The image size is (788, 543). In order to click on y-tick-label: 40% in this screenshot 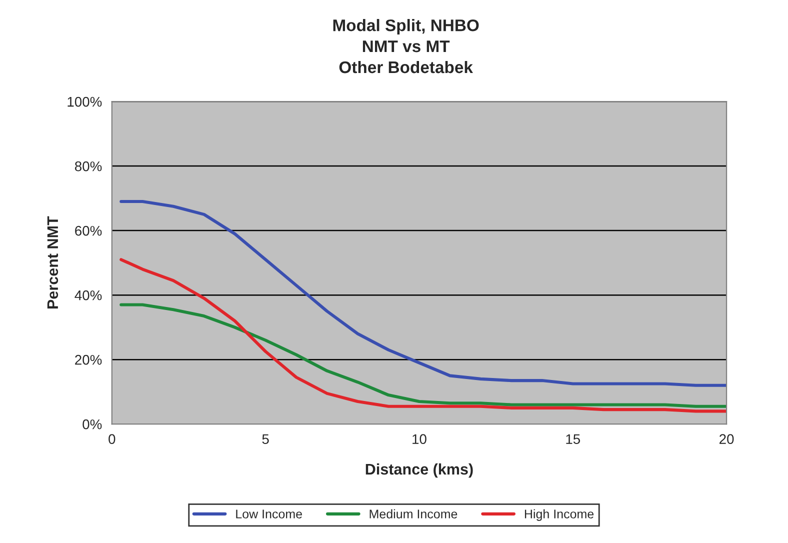, I will do `click(88, 295)`.